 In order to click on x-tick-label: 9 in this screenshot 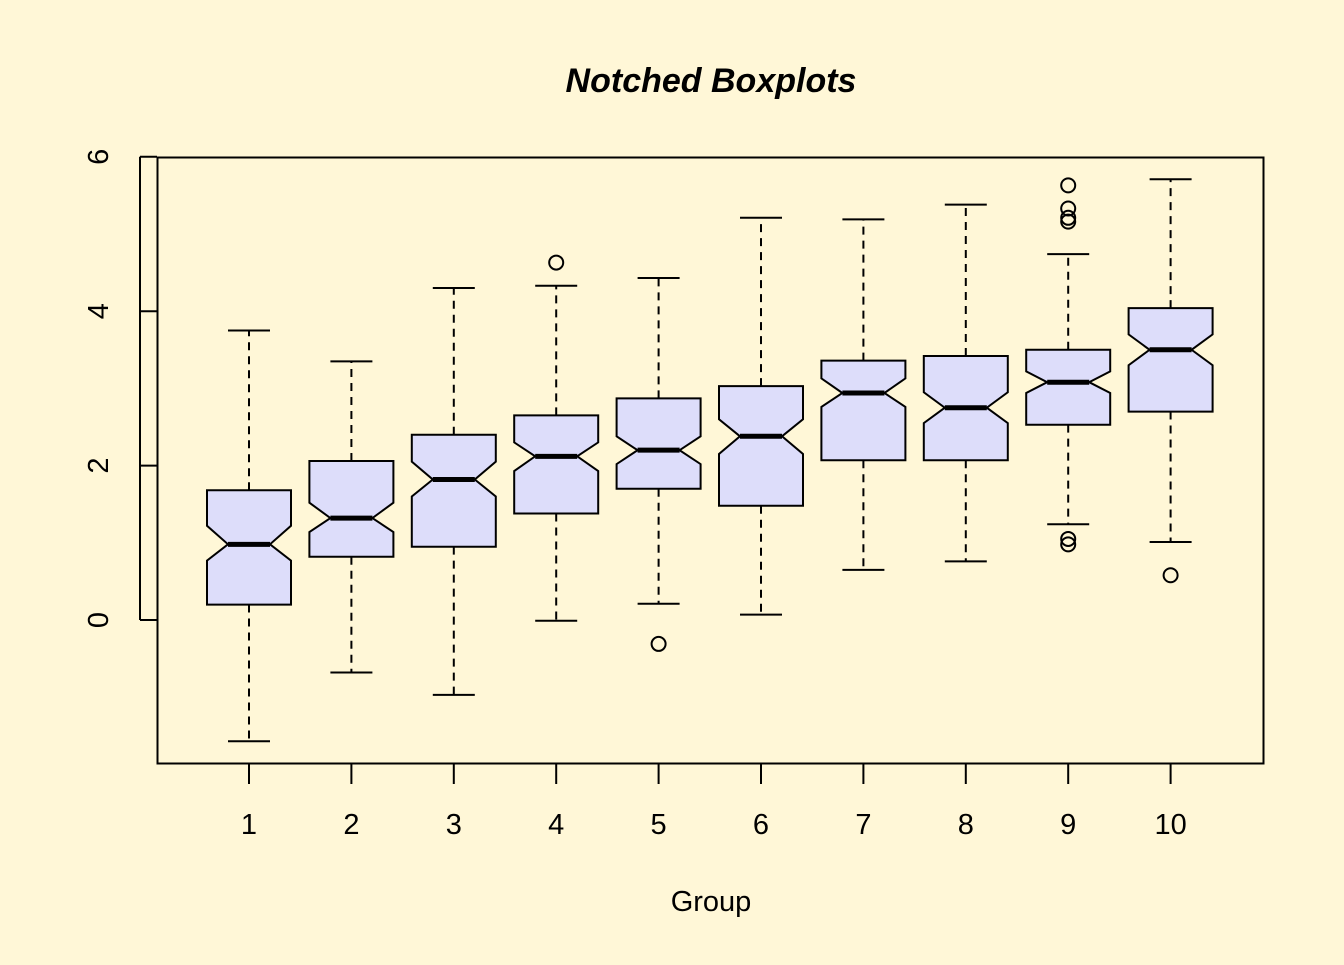, I will do `click(1068, 825)`.